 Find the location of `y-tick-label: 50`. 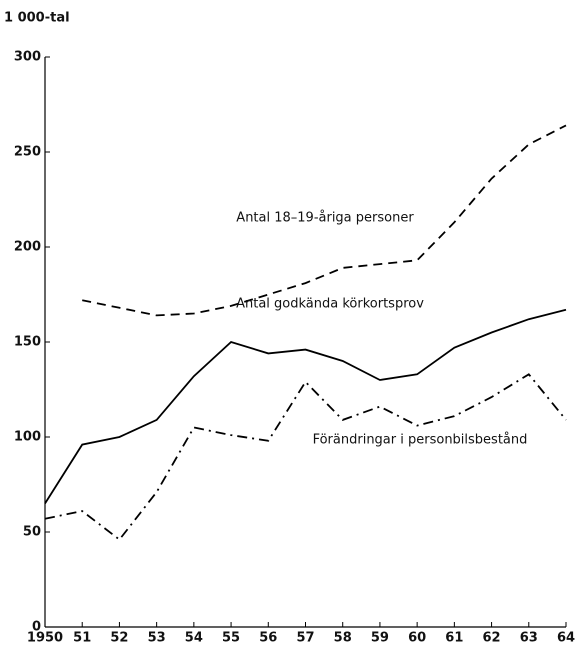

y-tick-label: 50 is located at coordinates (32, 532).